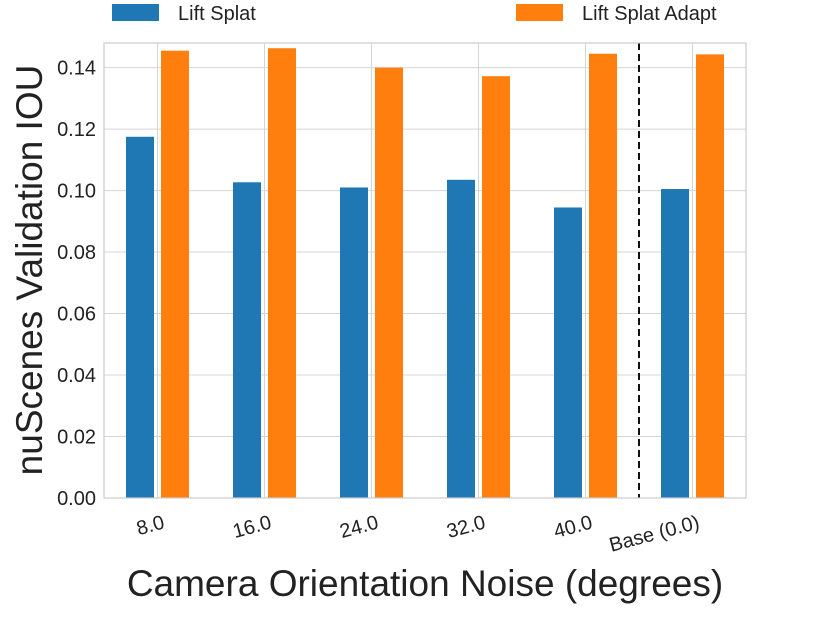 Image resolution: width=830 pixels, height=623 pixels. I want to click on y-tick-label: 0.14, so click(76, 69).